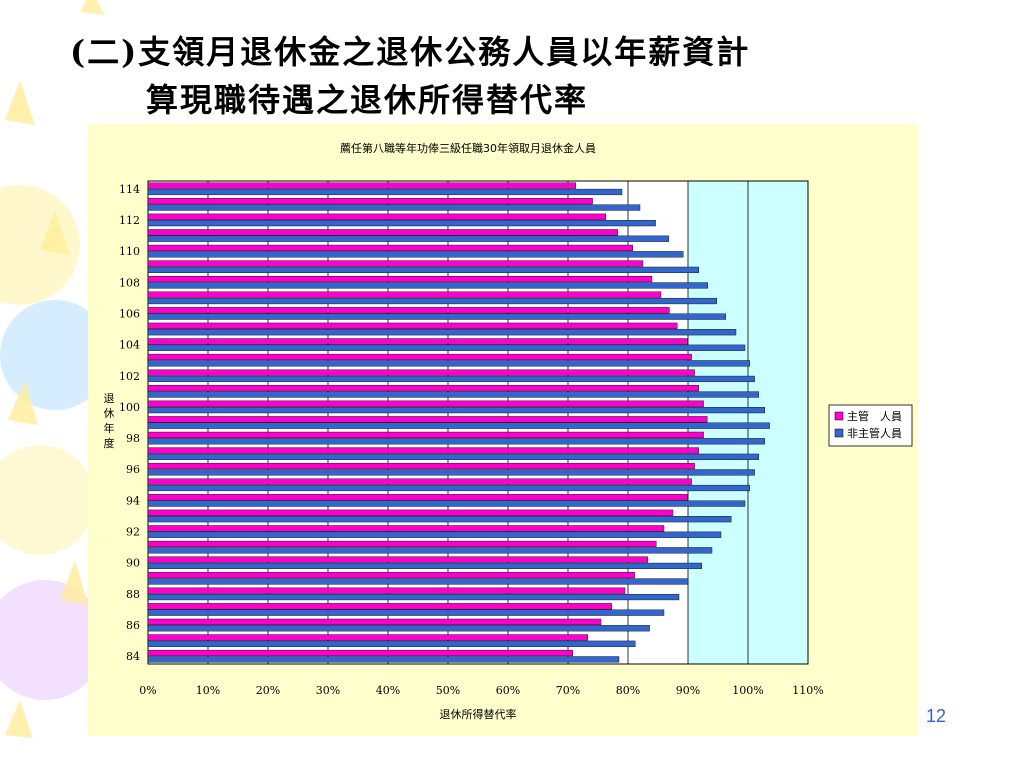 This screenshot has height=768, width=1024. What do you see at coordinates (208, 690) in the screenshot?
I see `x-tick-label: 10%` at bounding box center [208, 690].